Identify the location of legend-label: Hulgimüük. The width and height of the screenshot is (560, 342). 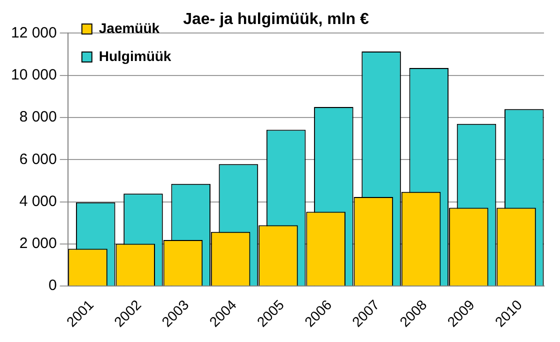
(135, 56).